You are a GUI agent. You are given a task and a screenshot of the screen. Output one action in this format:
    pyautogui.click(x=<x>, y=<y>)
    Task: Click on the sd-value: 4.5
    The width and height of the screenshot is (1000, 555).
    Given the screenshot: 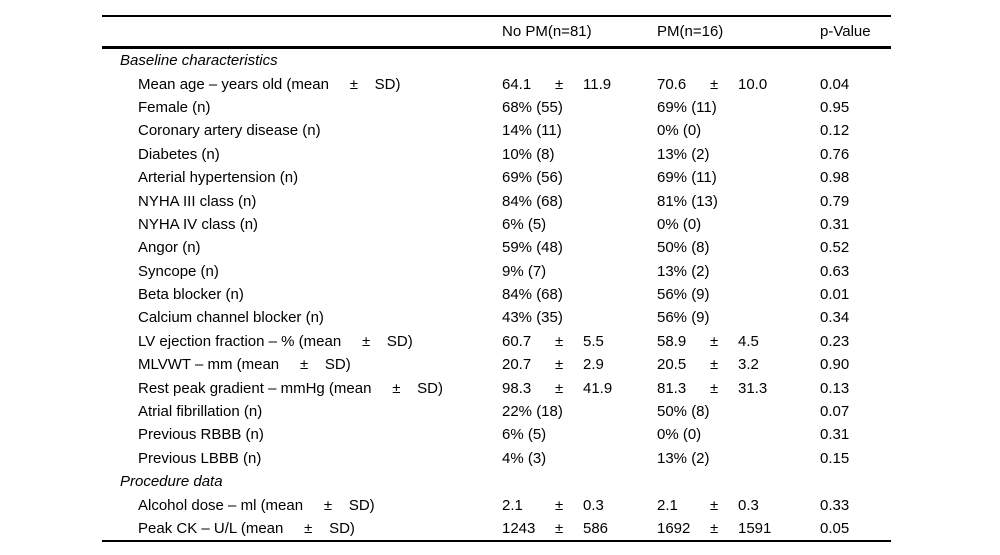 What is the action you would take?
    pyautogui.click(x=748, y=341)
    